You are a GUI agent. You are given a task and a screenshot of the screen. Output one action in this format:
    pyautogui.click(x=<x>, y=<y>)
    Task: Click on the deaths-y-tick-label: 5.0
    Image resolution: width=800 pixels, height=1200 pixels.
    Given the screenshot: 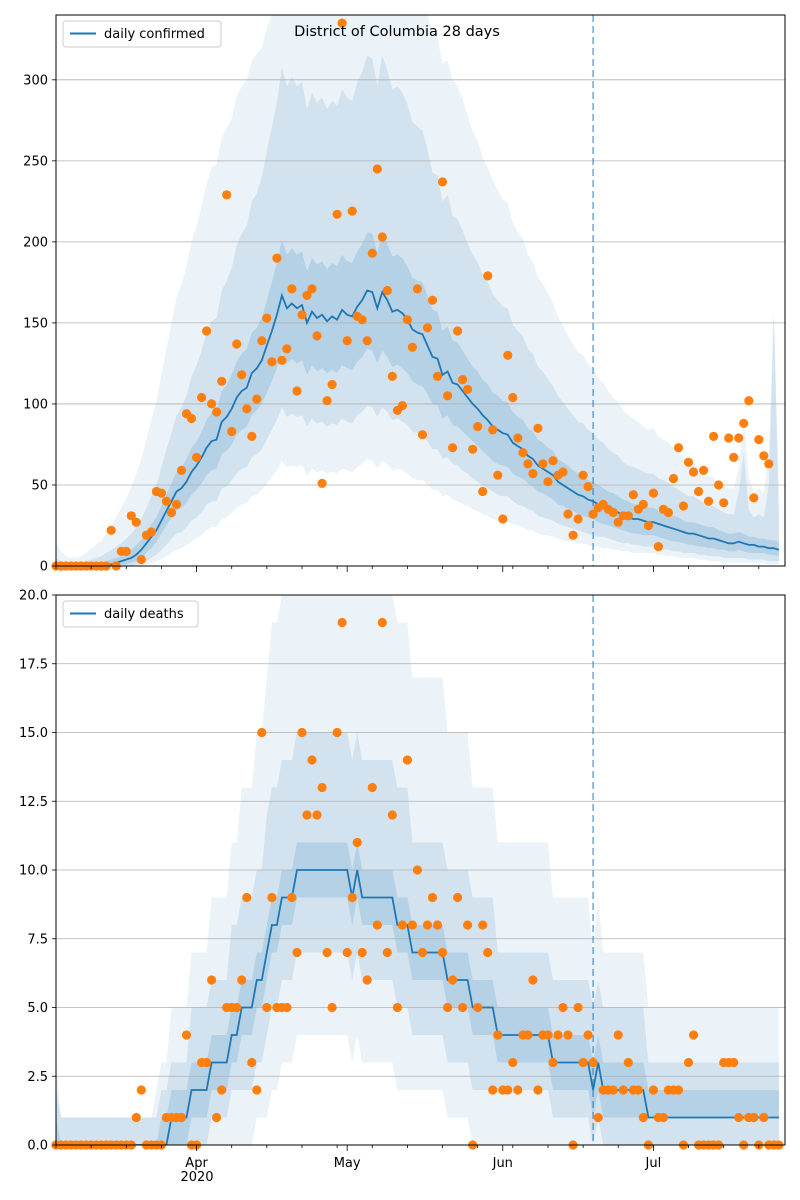 What is the action you would take?
    pyautogui.click(x=37, y=1008)
    